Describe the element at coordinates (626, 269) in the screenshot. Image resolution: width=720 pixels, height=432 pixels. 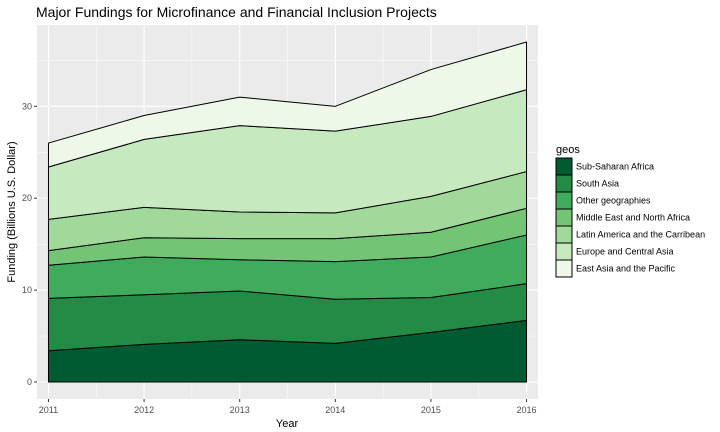
I see `legend-label-6: East Asia and the Pacific` at that location.